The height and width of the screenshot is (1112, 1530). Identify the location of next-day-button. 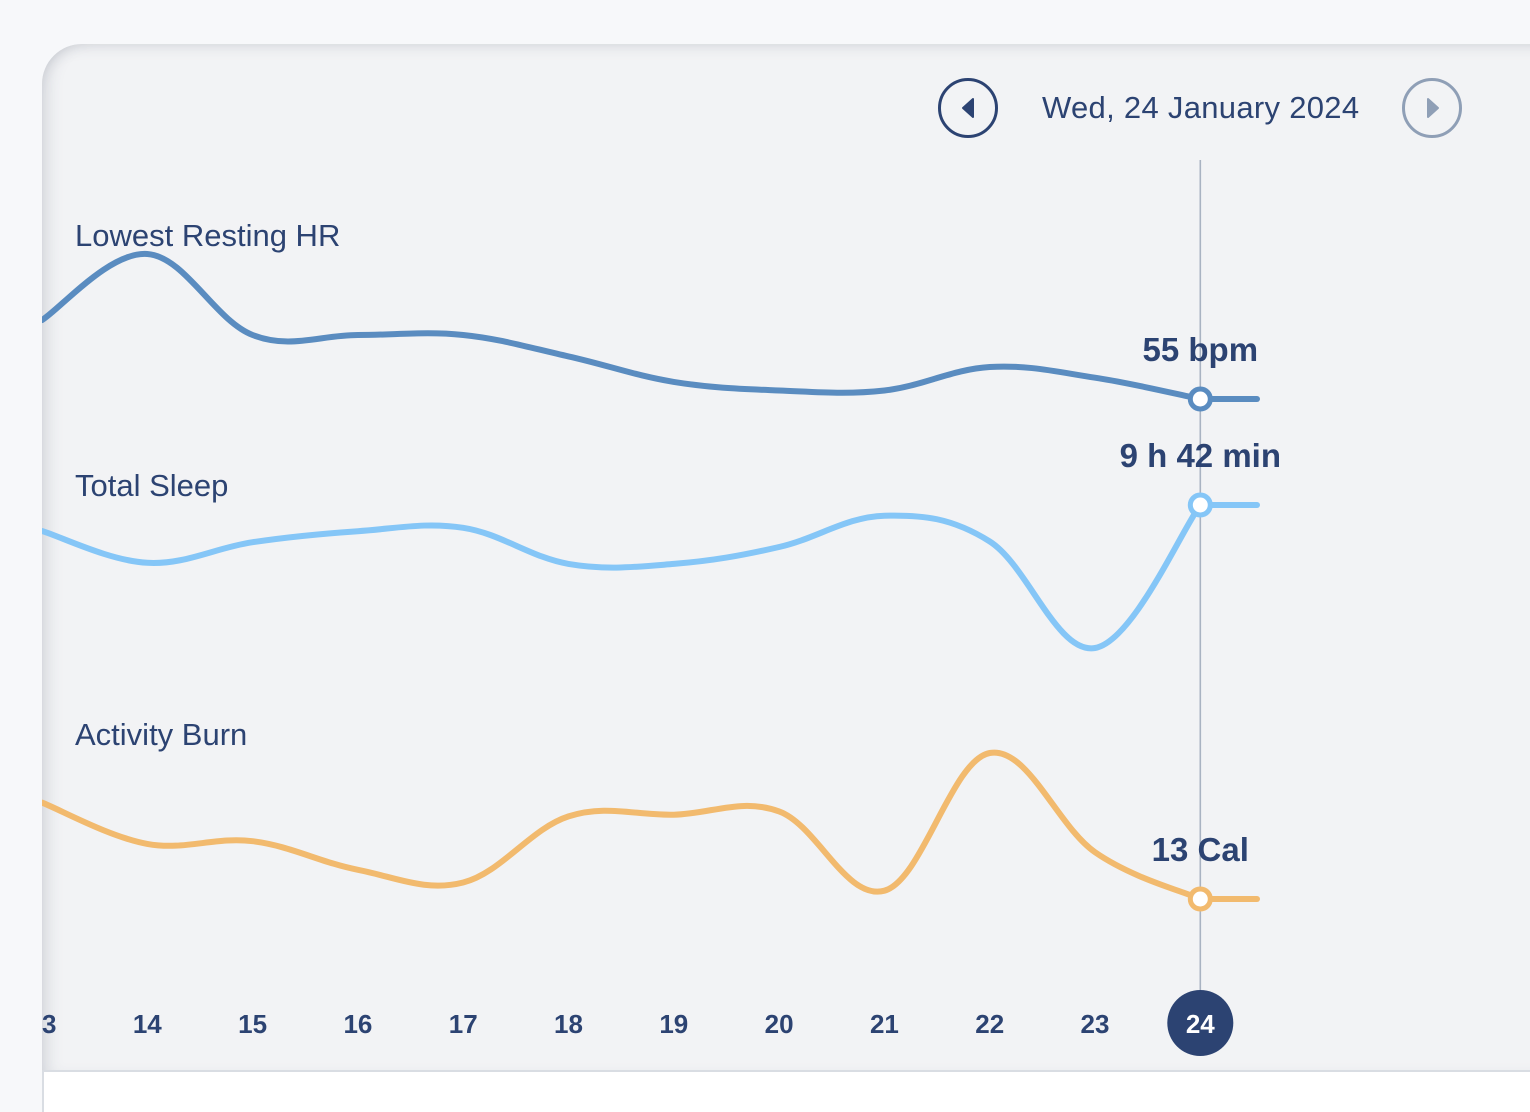
(1432, 108).